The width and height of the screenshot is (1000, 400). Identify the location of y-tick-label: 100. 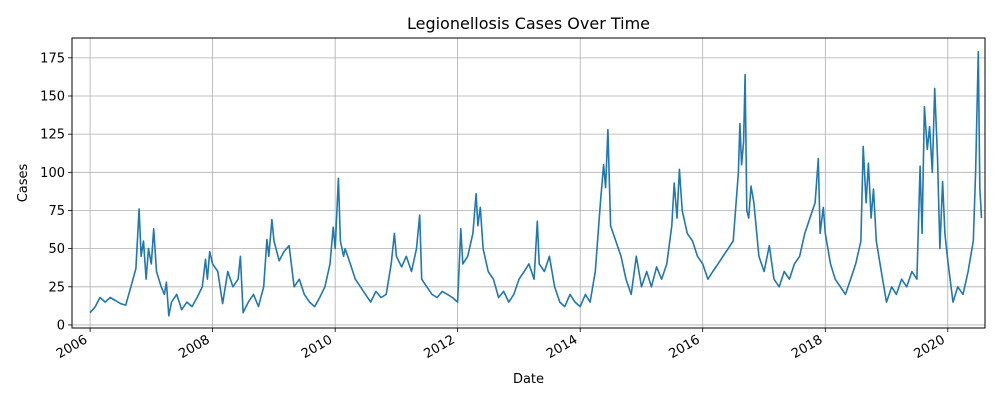
(52, 173).